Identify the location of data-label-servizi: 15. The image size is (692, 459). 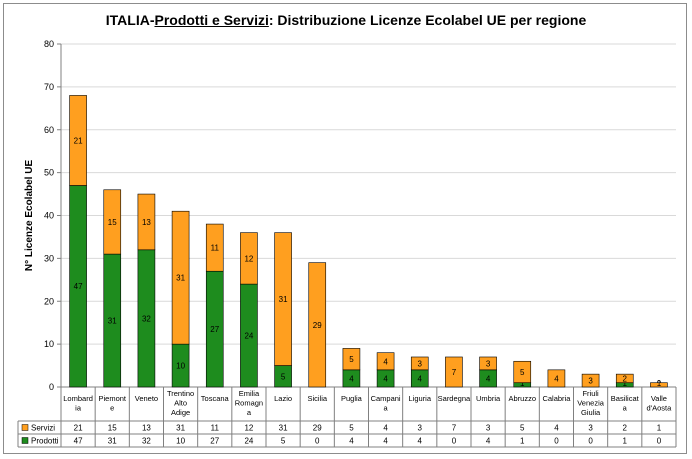
(112, 222).